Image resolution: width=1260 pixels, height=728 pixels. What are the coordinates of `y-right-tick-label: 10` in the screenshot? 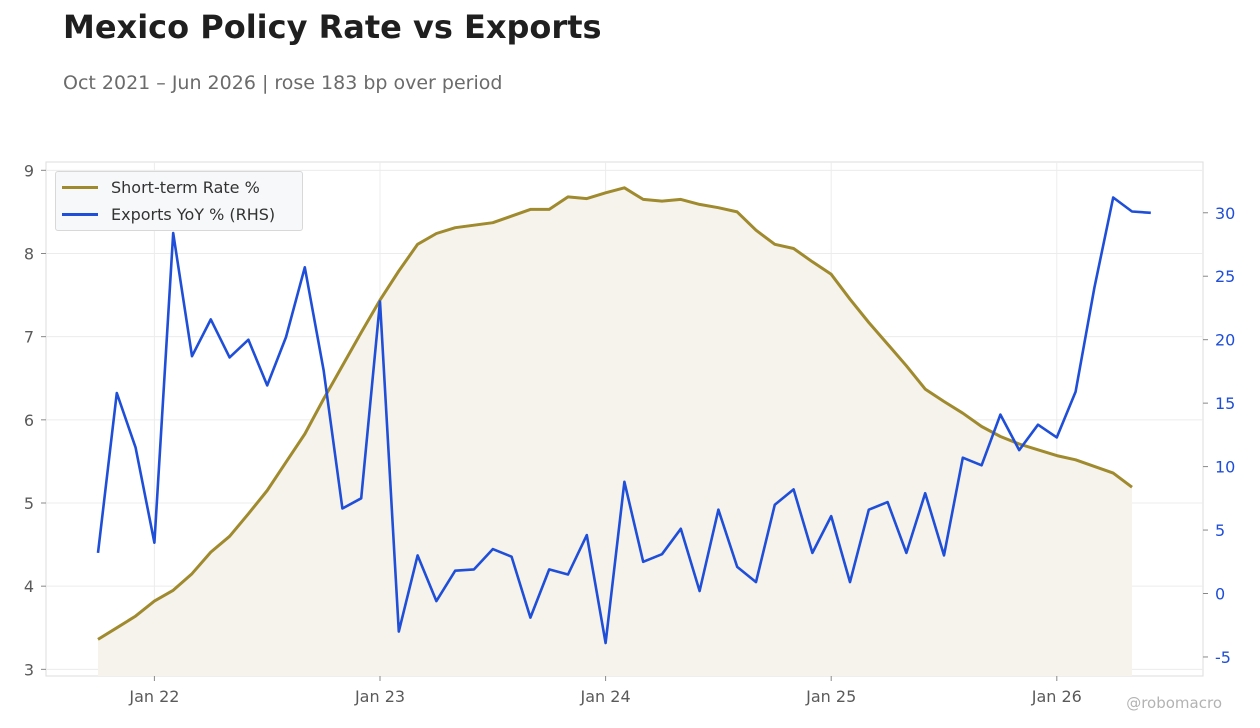 It's located at (1225, 467).